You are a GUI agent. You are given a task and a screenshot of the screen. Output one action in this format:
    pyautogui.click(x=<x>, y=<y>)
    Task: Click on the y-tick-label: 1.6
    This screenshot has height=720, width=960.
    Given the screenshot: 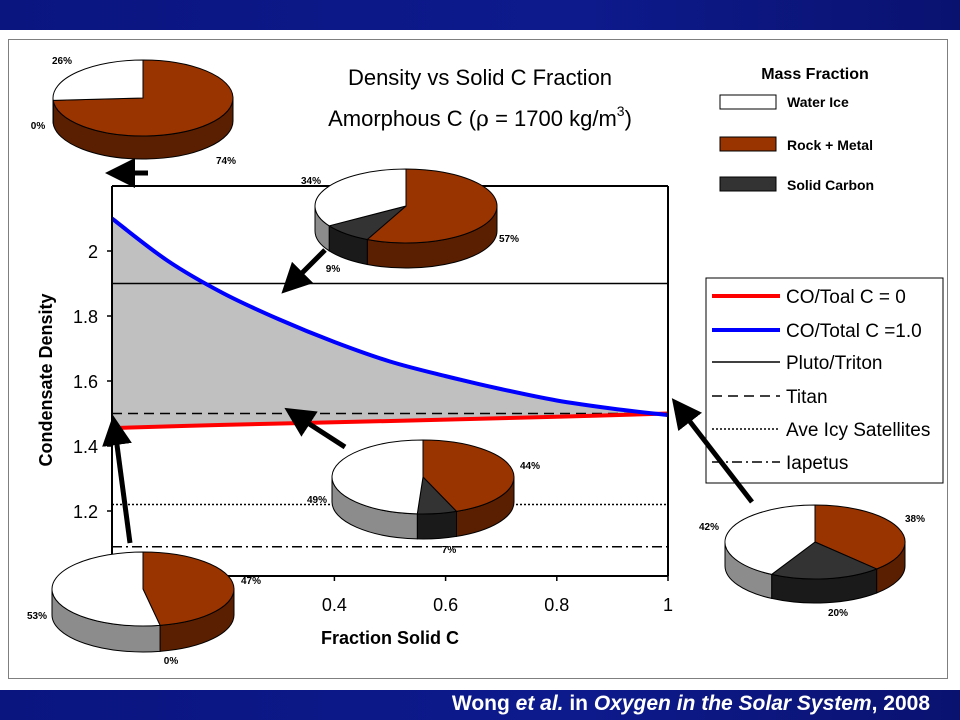 What is the action you would take?
    pyautogui.click(x=85, y=382)
    